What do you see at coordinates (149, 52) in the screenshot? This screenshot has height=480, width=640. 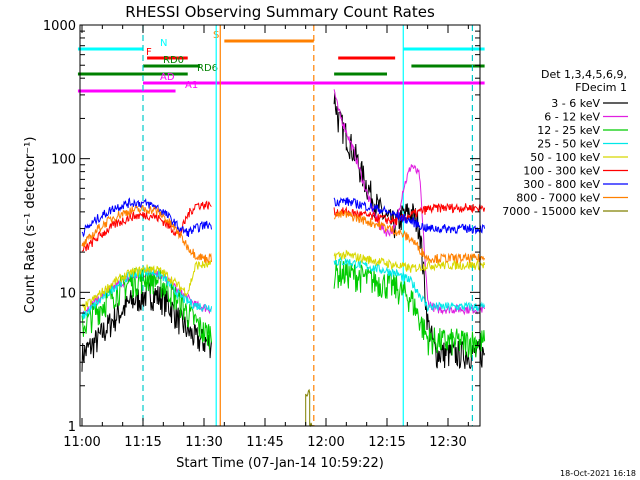 I see `flag-label: F` at bounding box center [149, 52].